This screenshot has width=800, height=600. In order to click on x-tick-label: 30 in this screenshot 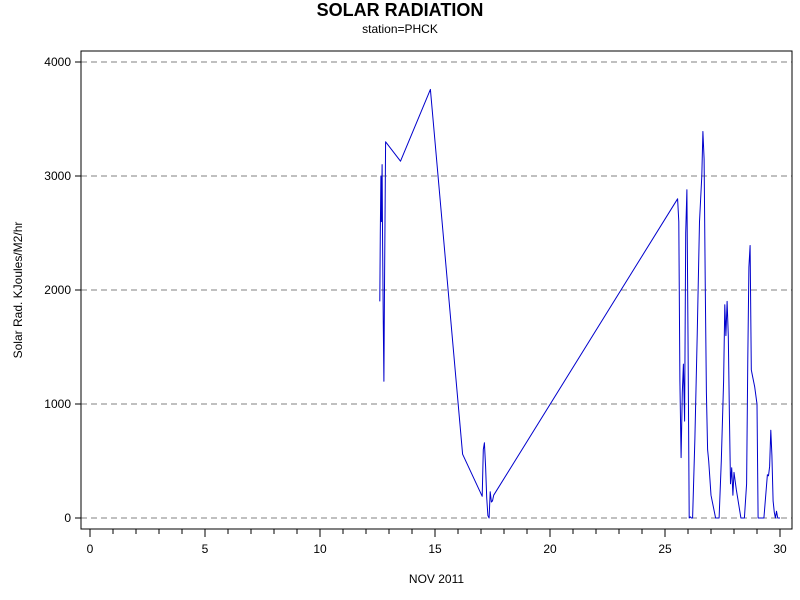, I will do `click(780, 549)`.